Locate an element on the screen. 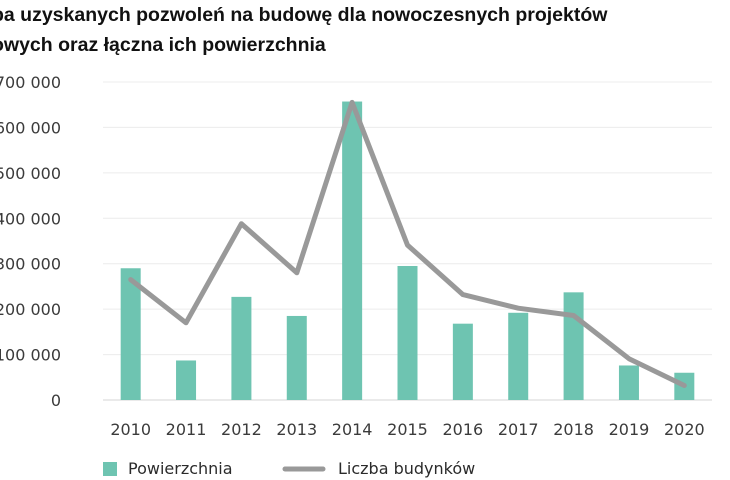 The image size is (730, 480). y-tick-label: 0 is located at coordinates (56, 400).